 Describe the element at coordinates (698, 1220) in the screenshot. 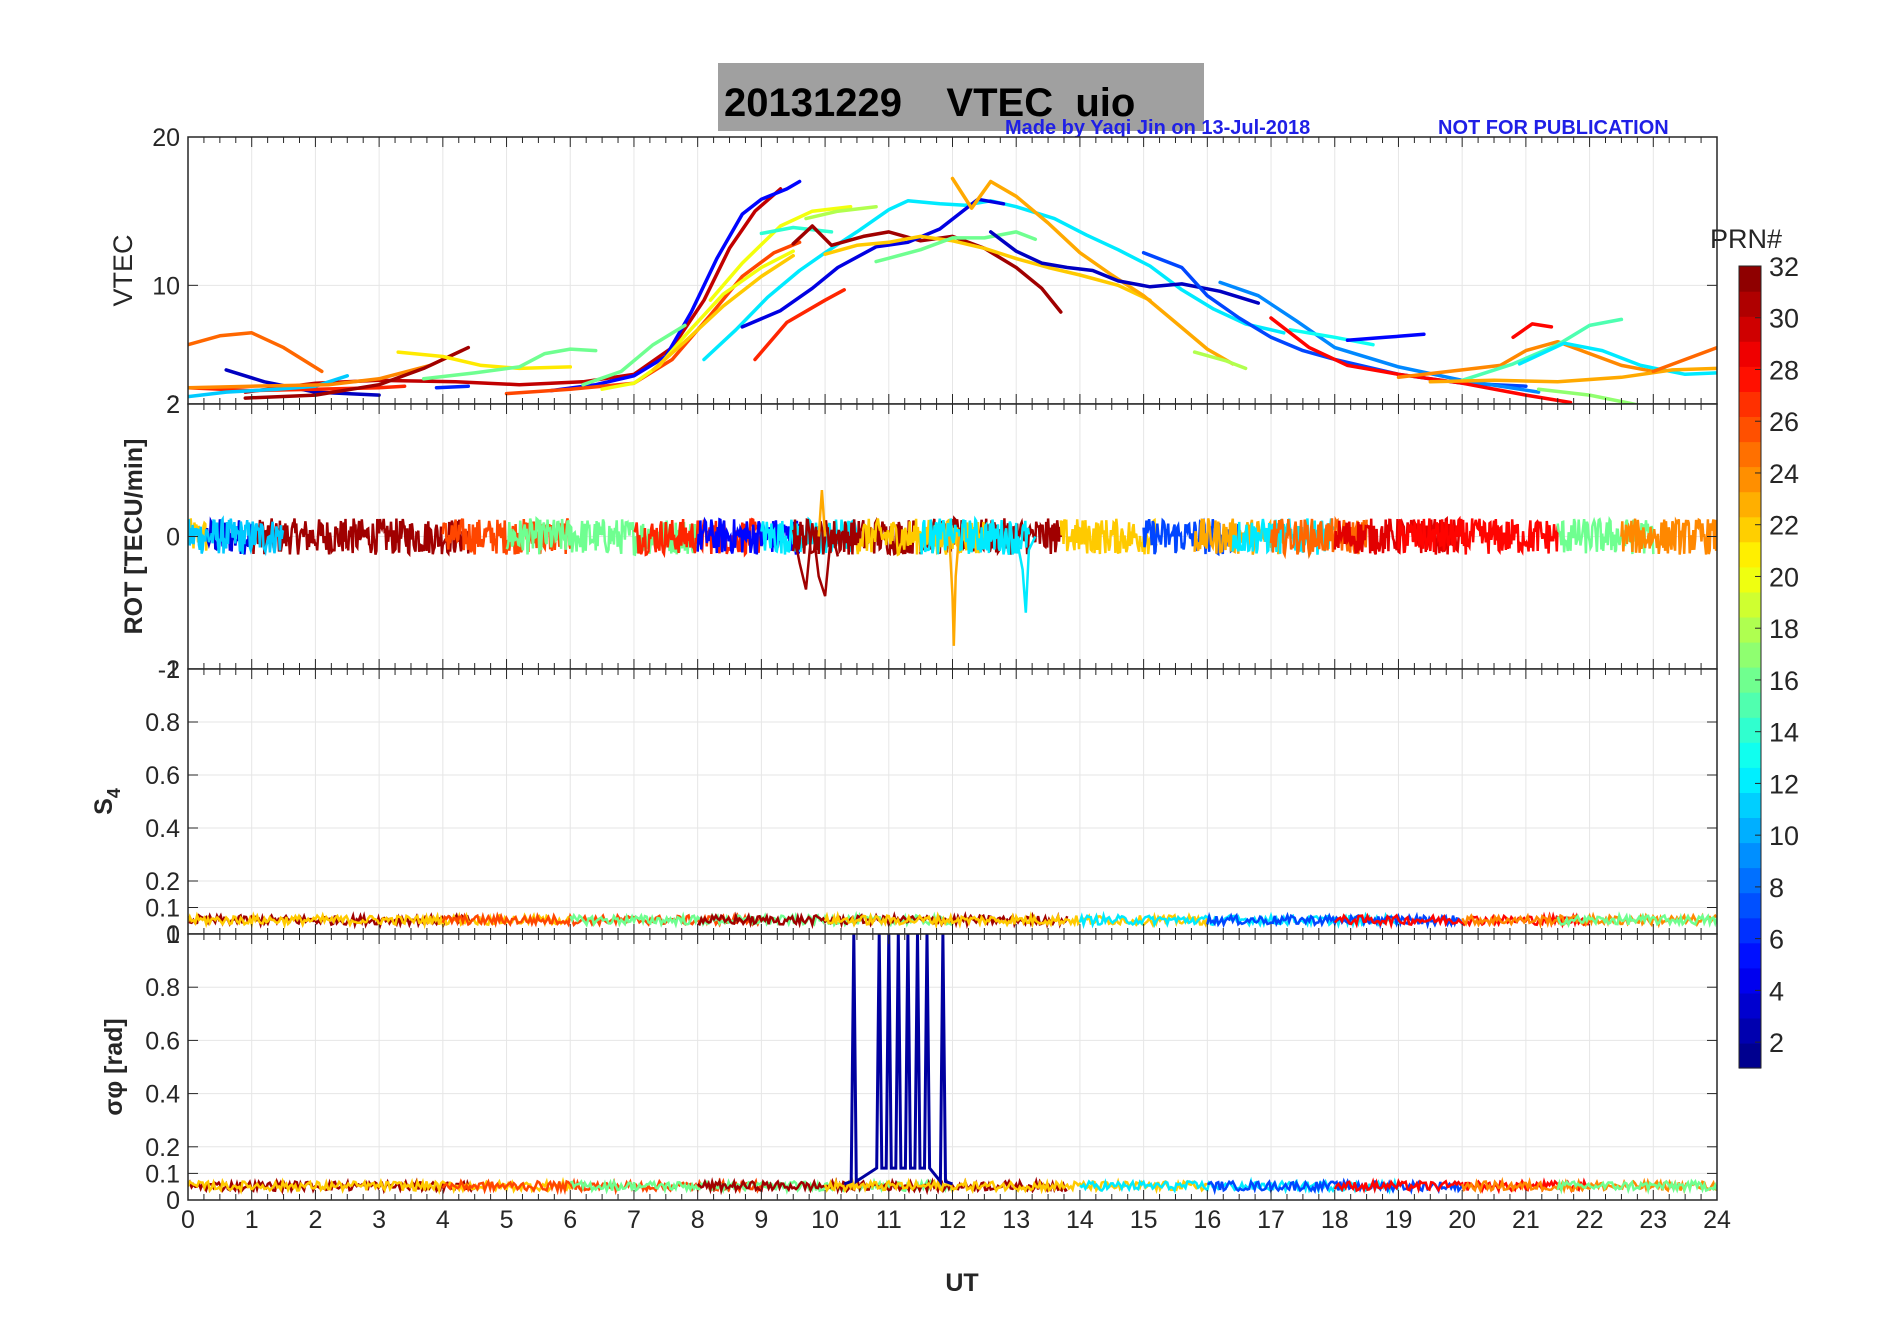

I see `x-tick-label-8: 8` at that location.